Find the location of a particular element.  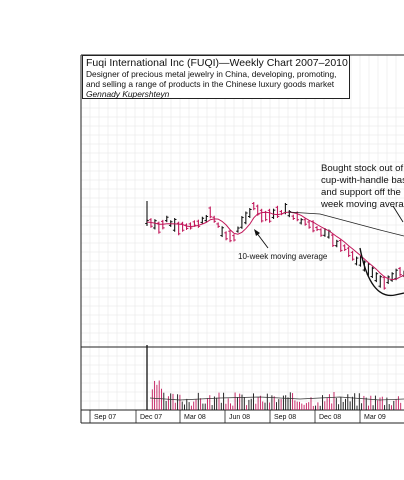

buy-annotation-line3: and support off the is located at coordinates (361, 192).